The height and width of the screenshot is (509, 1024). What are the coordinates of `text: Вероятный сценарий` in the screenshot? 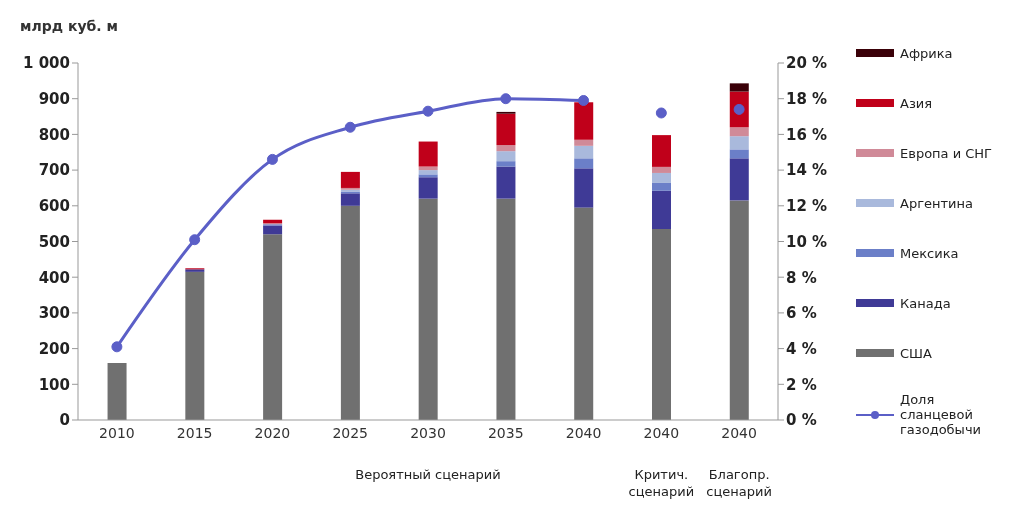 It's located at (428, 474).